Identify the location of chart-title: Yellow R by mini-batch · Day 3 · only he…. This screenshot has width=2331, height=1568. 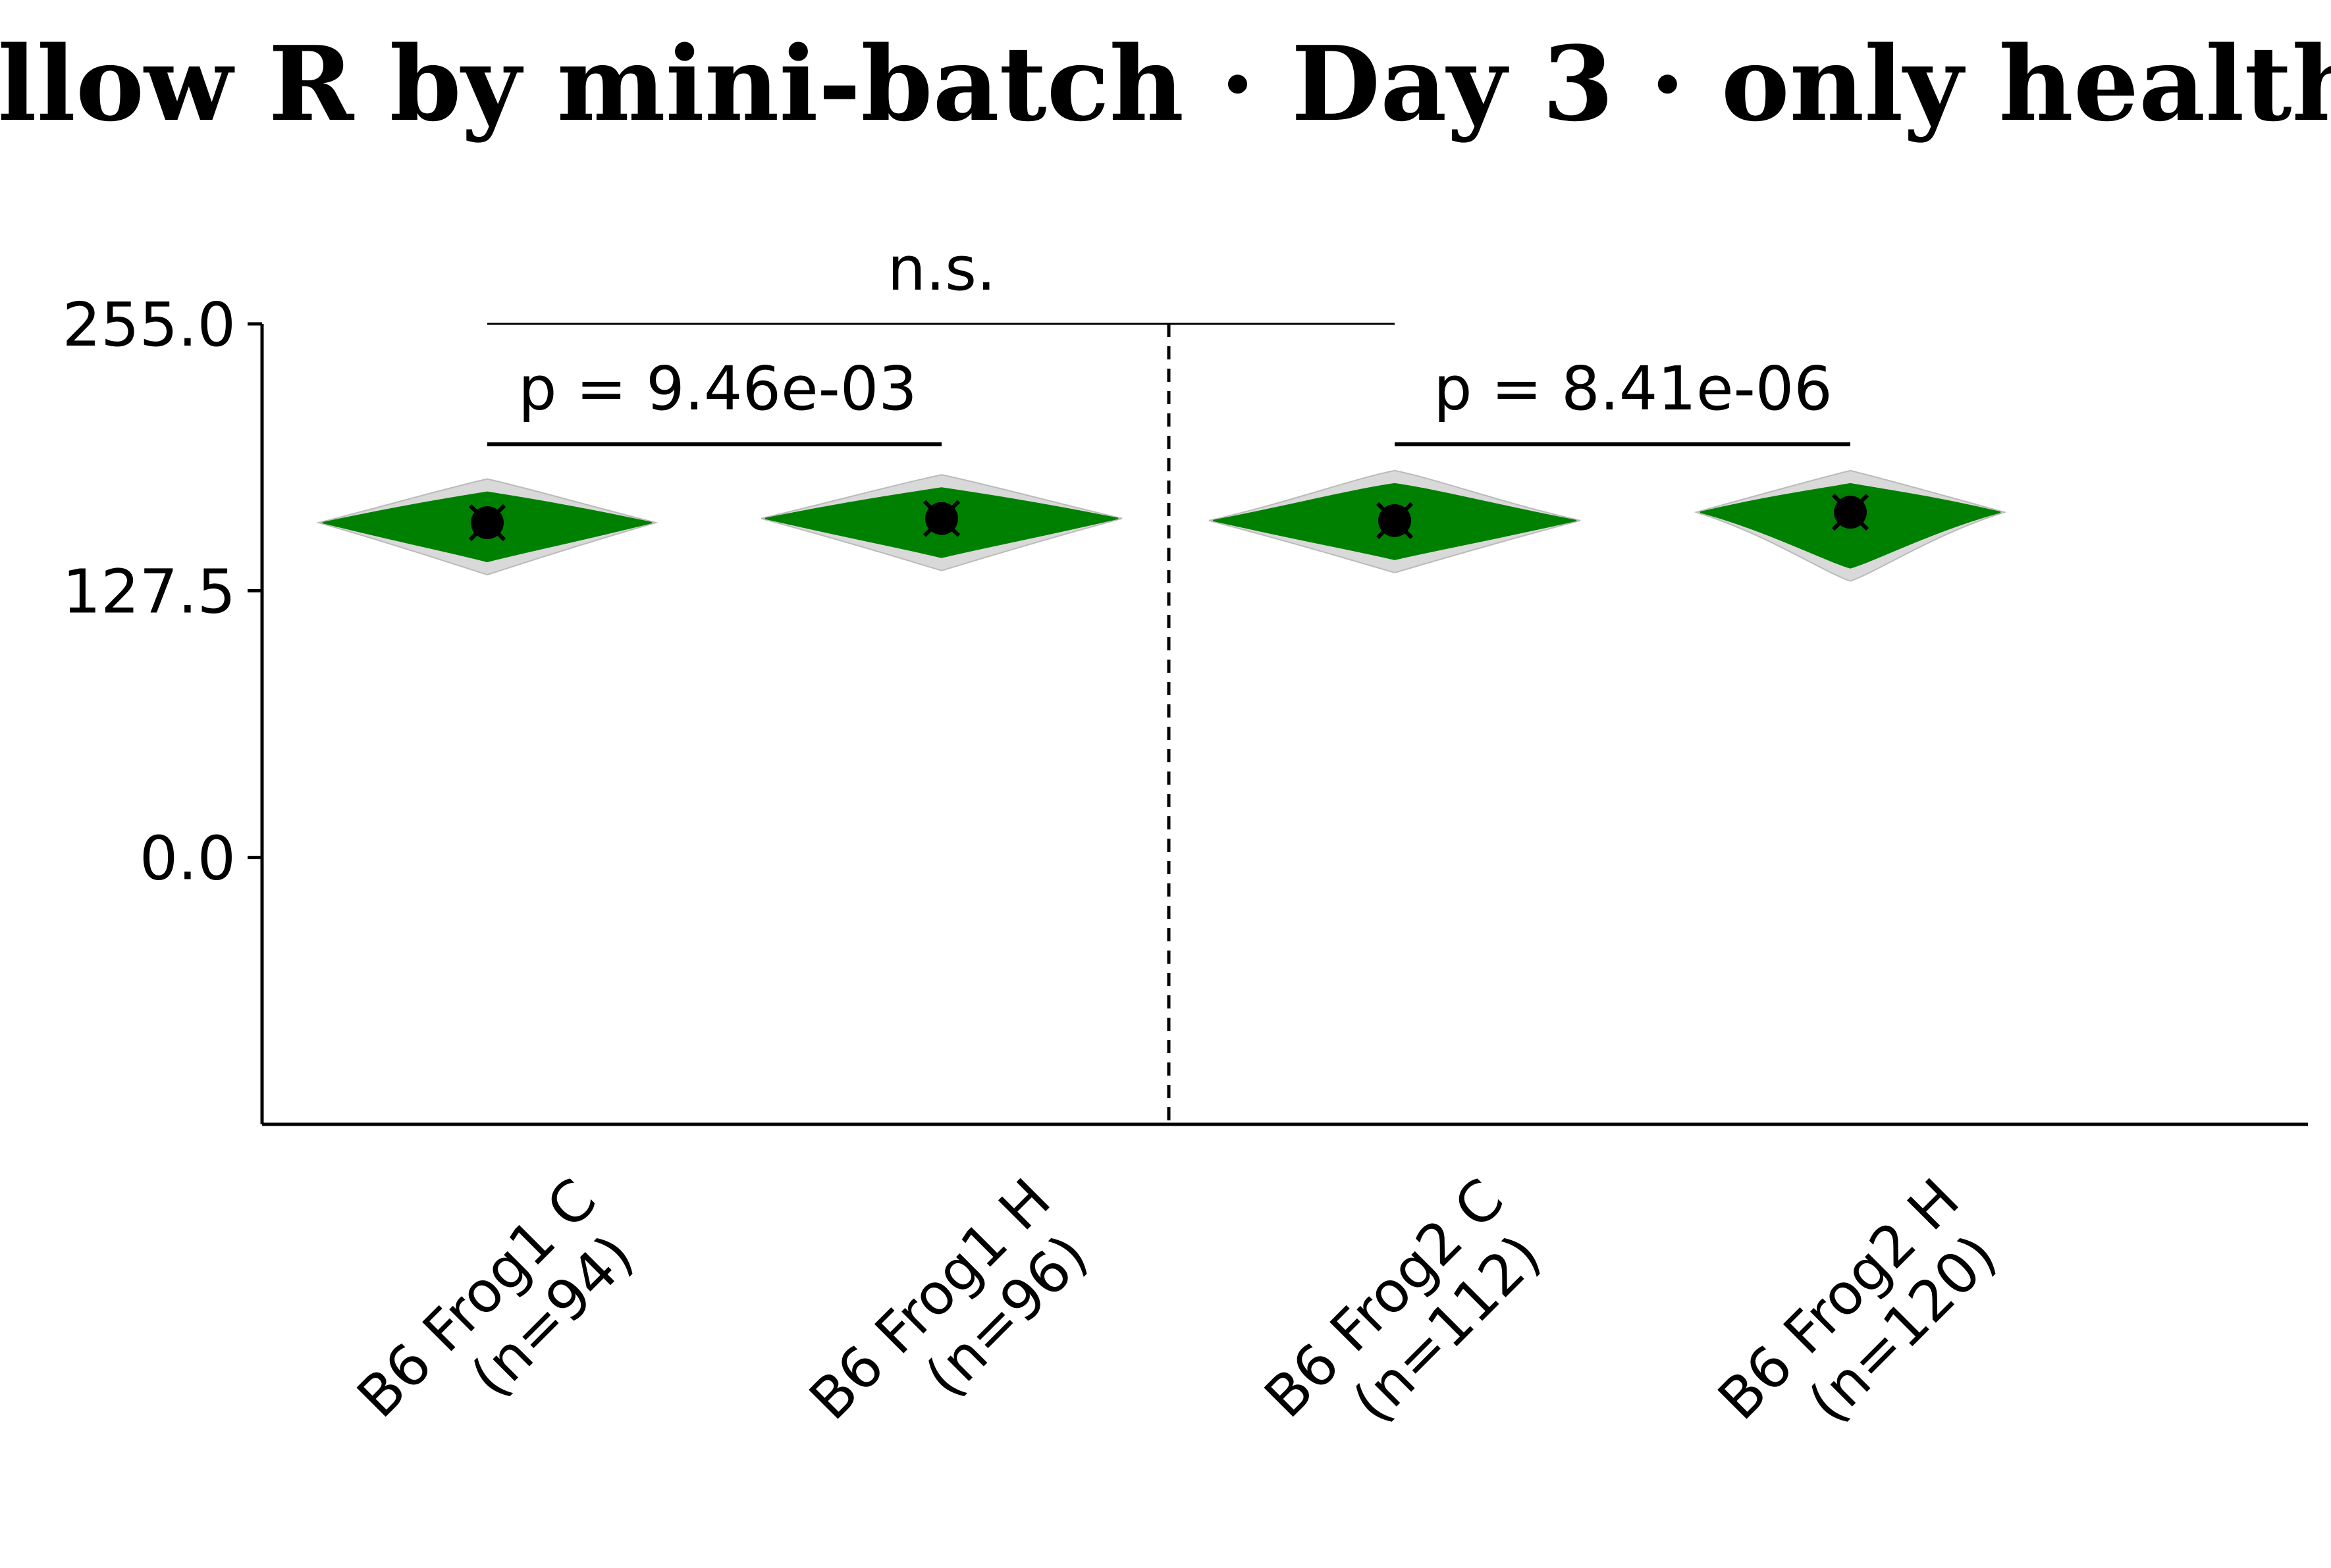
(1165, 84).